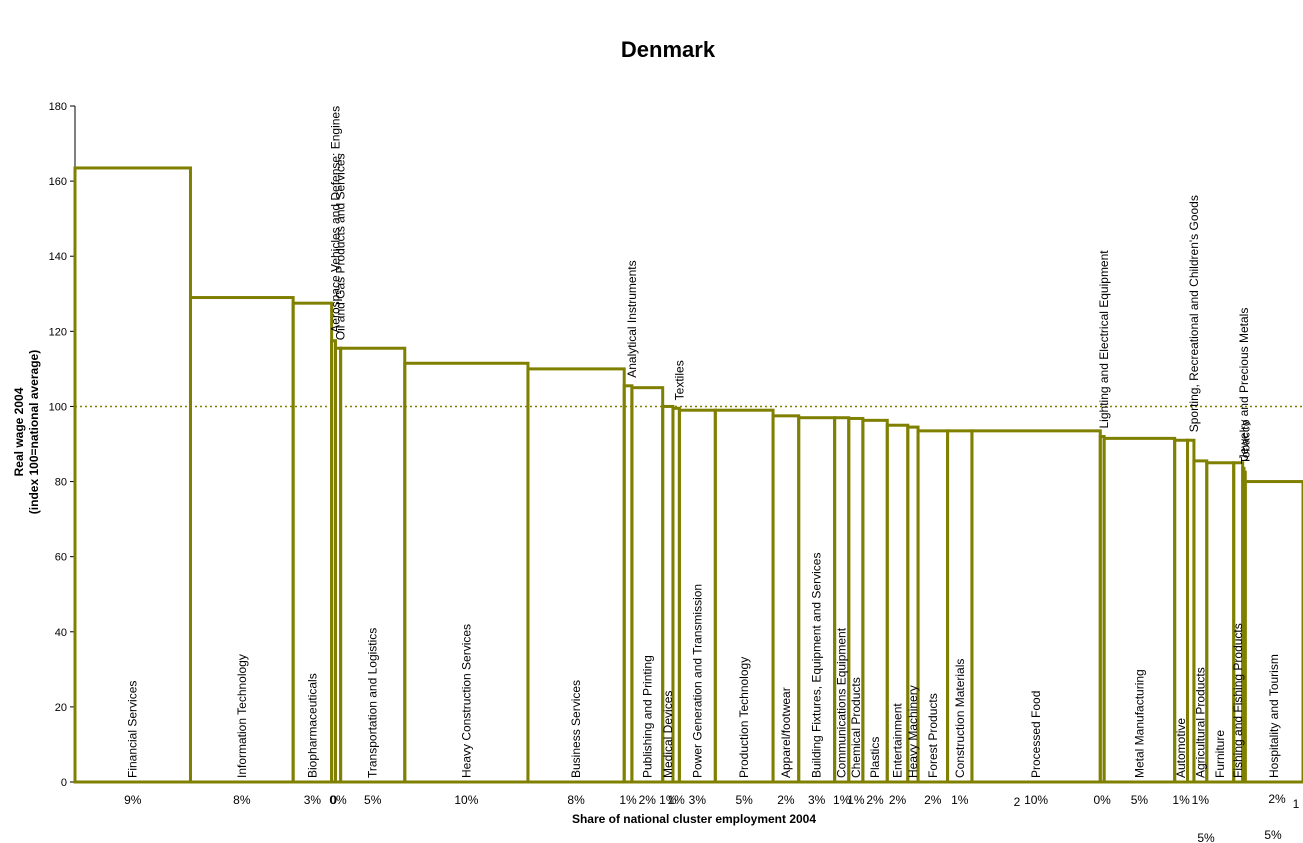  What do you see at coordinates (242, 716) in the screenshot?
I see `cluster-label: Information Technology` at bounding box center [242, 716].